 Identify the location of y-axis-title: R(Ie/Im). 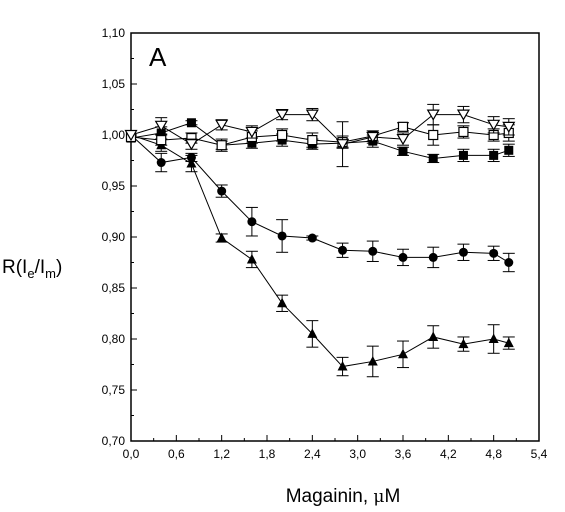
(32, 269).